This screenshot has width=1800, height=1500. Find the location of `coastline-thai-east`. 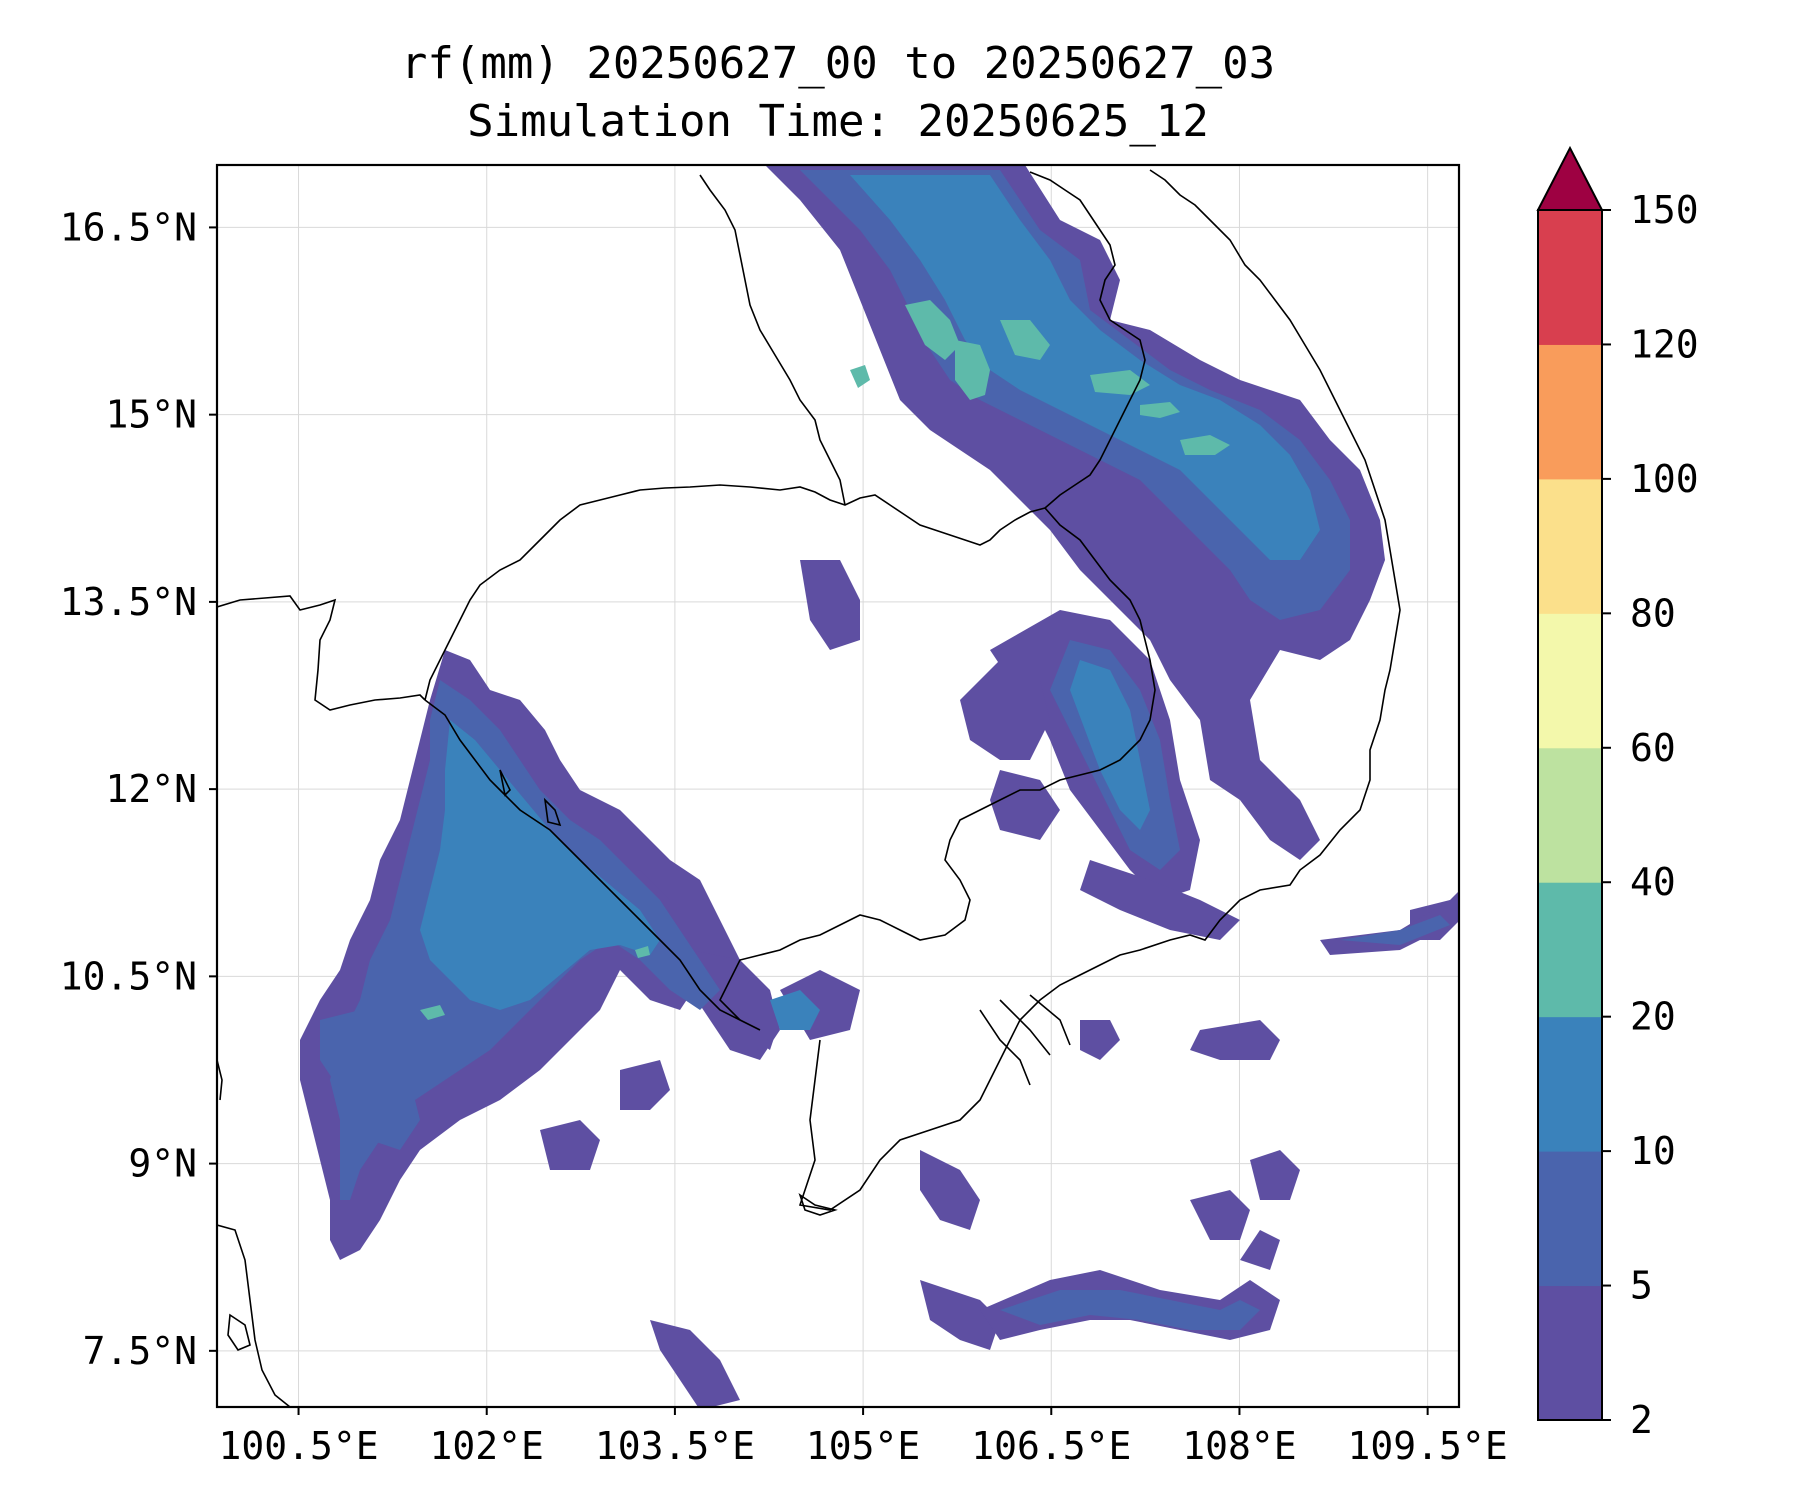

coastline-thai-east is located at coordinates (220, 1080).